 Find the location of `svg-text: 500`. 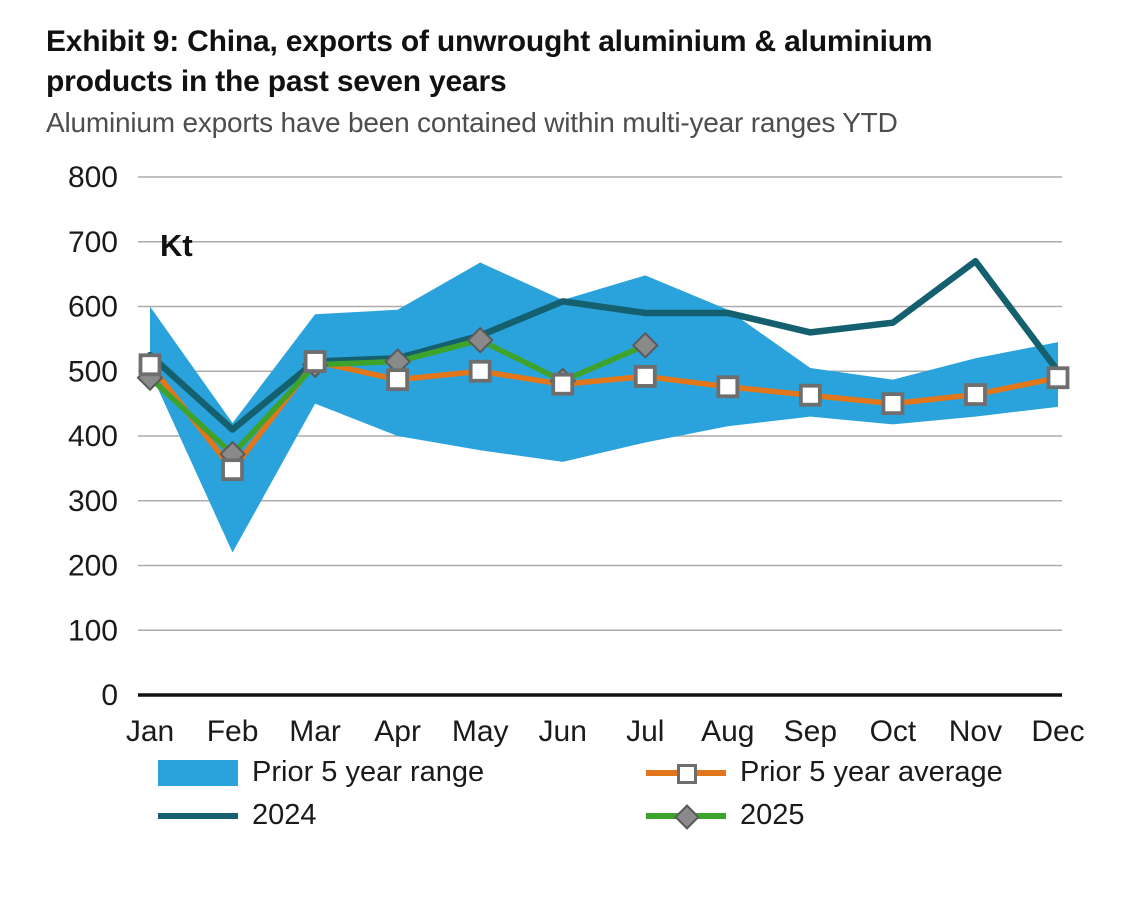

svg-text: 500 is located at coordinates (93, 371).